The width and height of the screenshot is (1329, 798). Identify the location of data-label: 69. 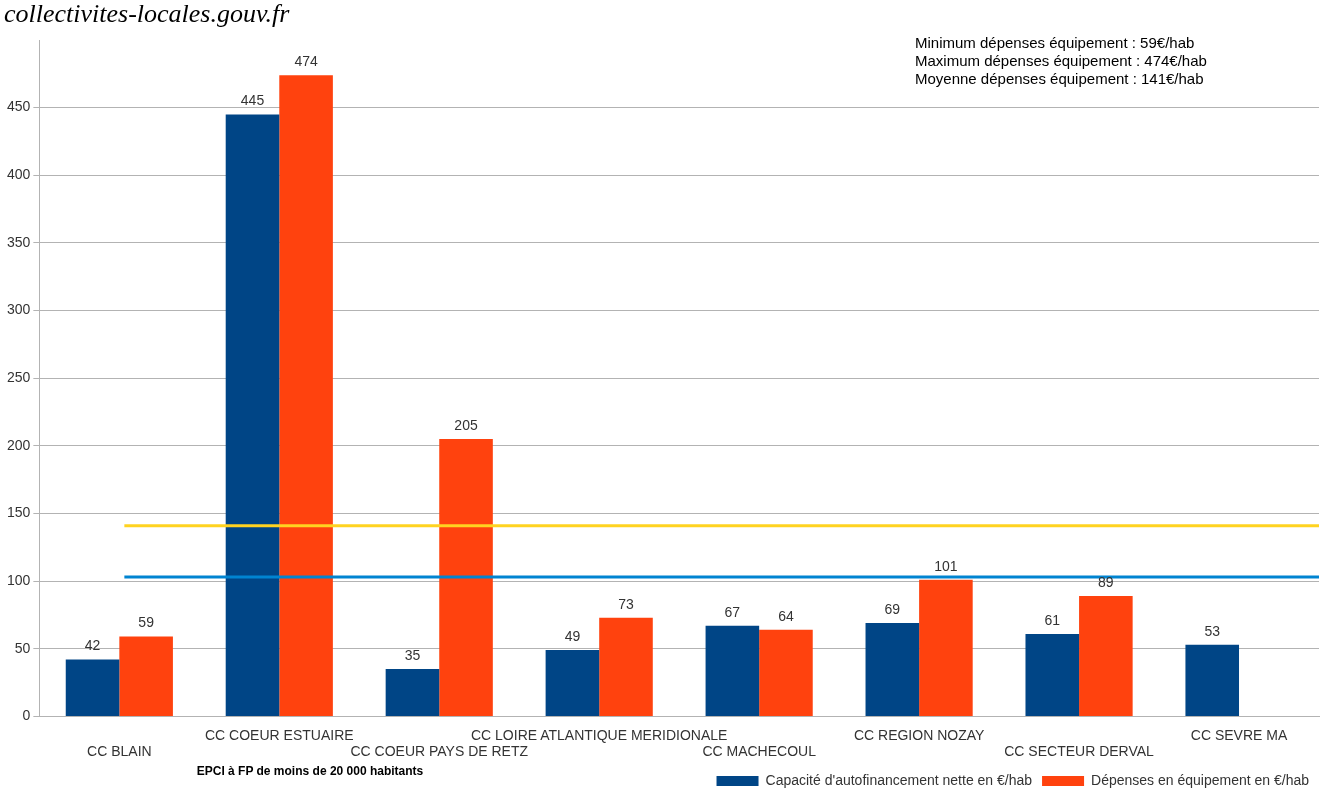
(892, 608).